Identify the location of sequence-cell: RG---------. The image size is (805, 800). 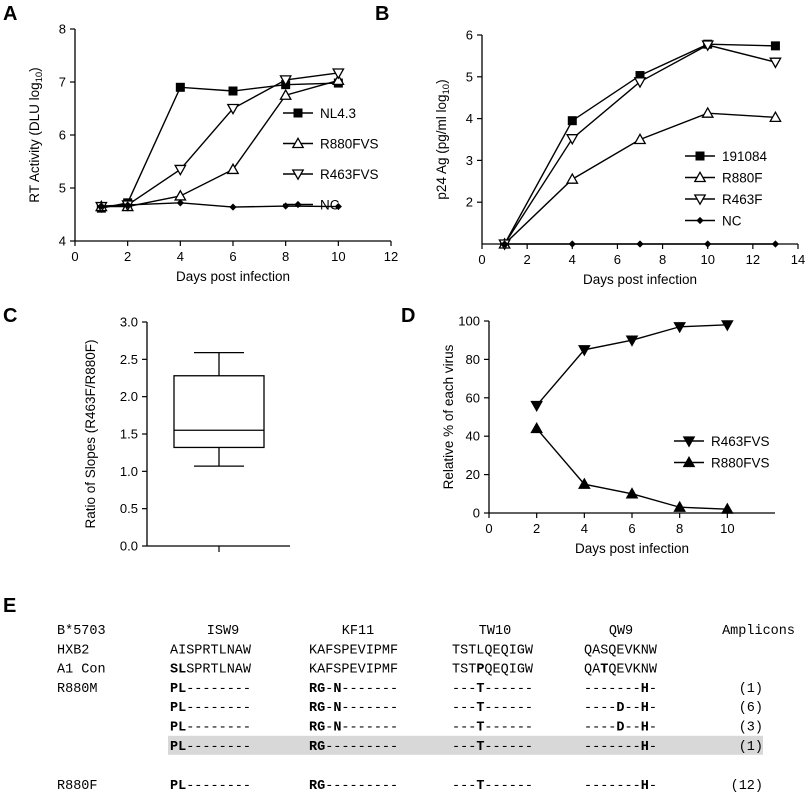
(353, 786).